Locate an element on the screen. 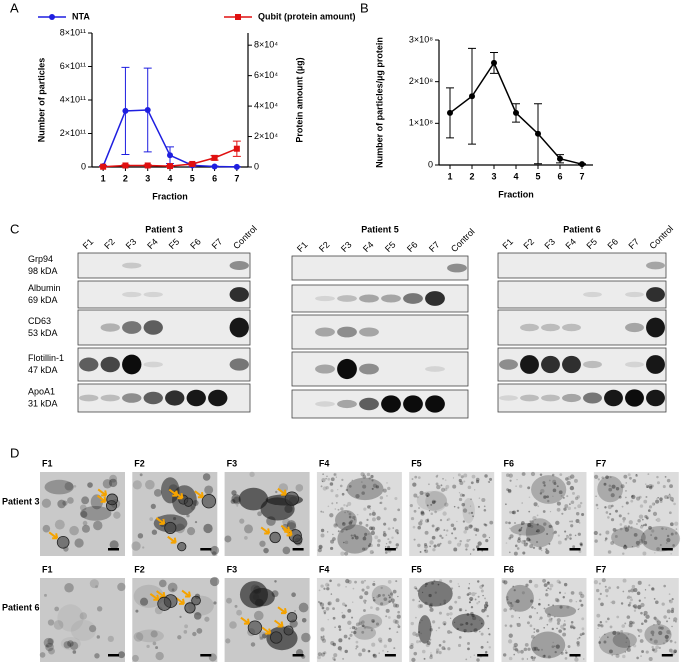 This screenshot has width=685, height=663. lane-label: Control is located at coordinates (463, 241).